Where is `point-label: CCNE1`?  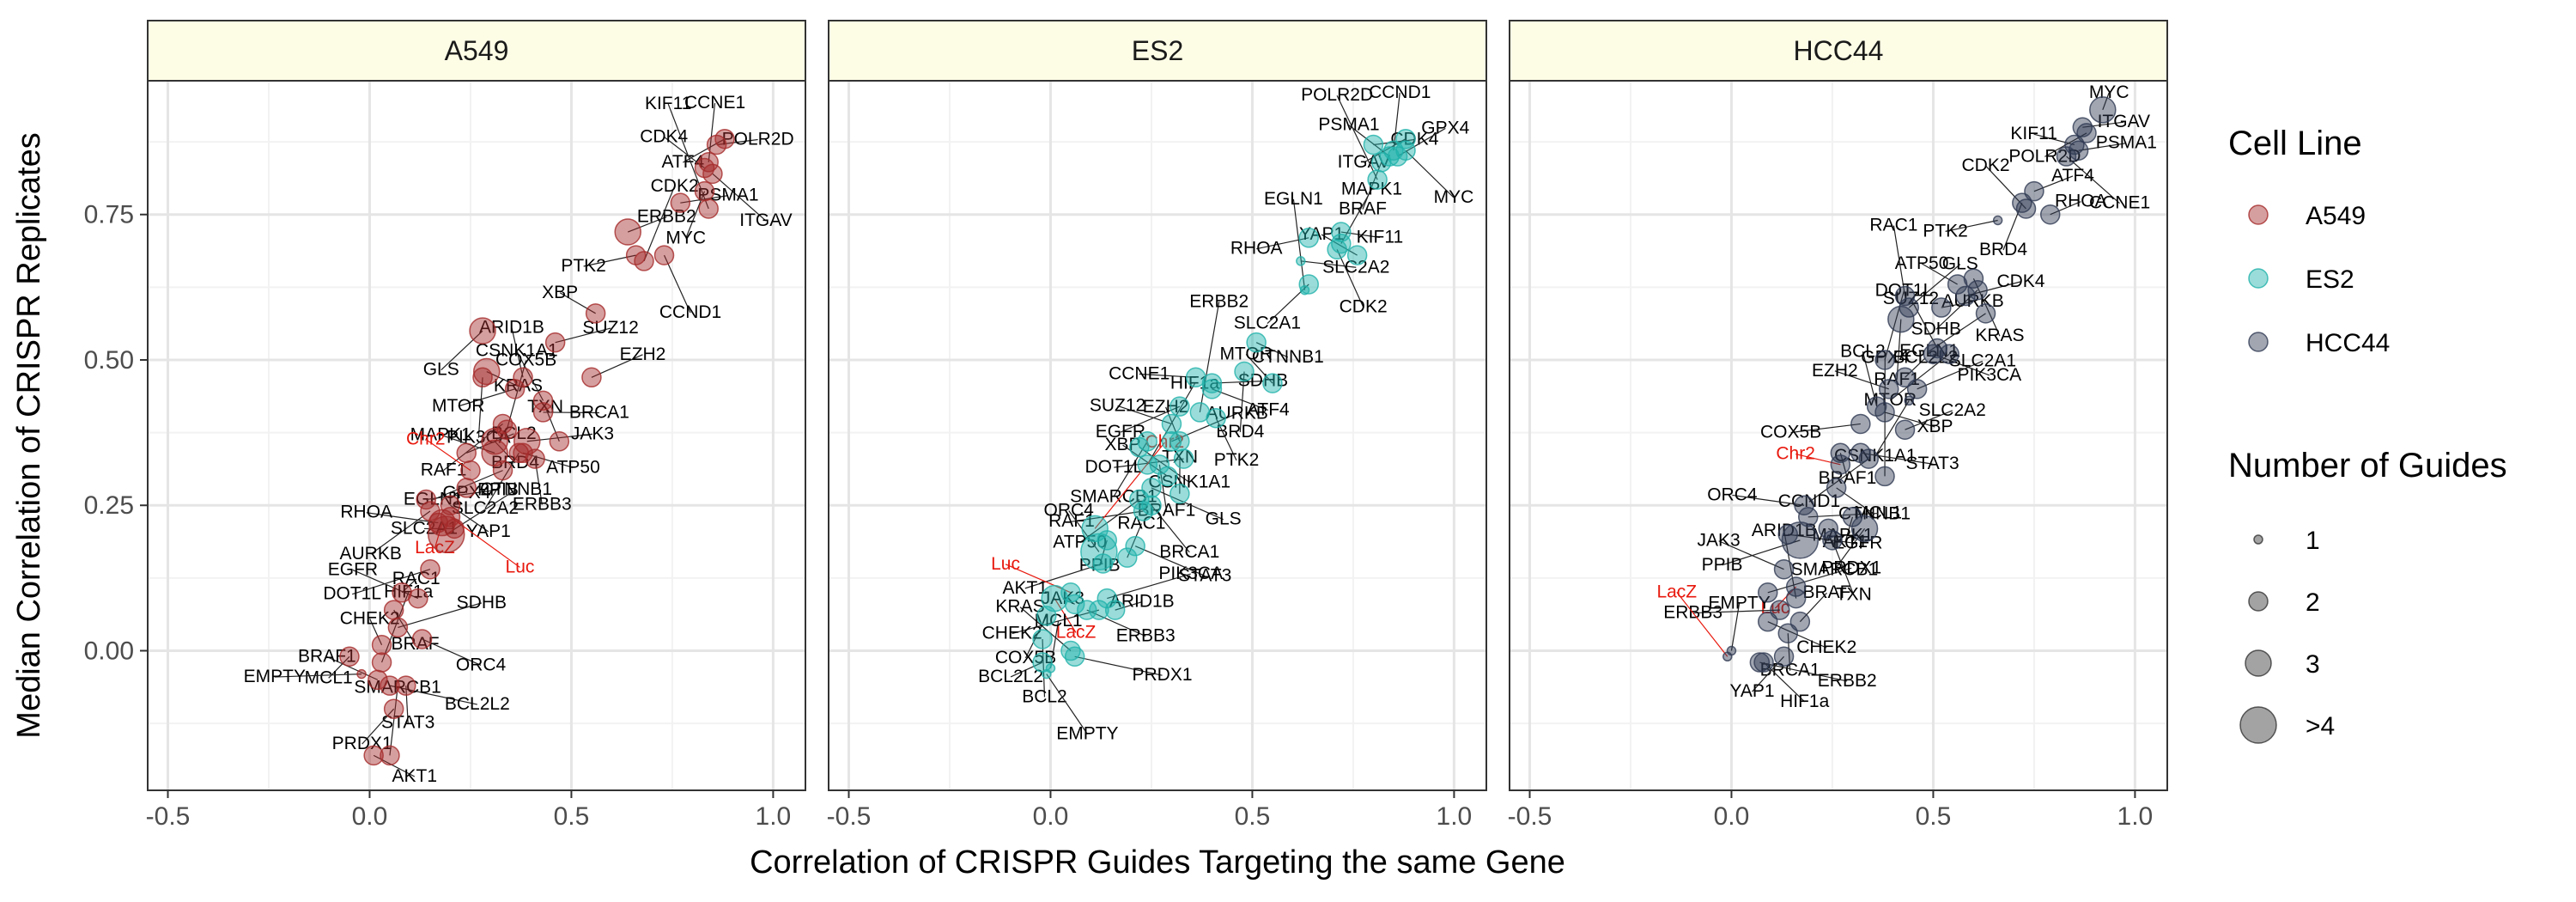
point-label: CCNE1 is located at coordinates (715, 103).